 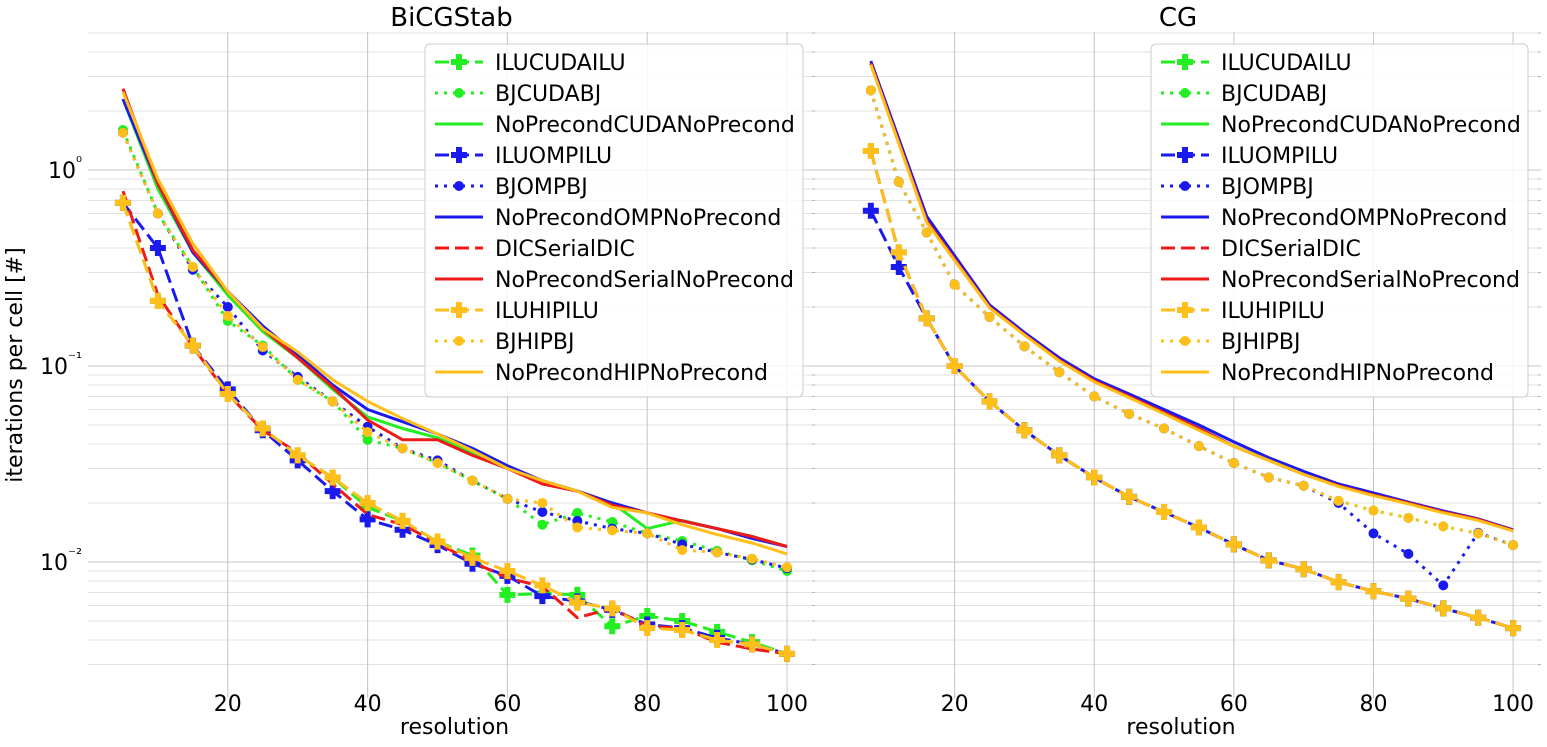 I want to click on legend-entry: DICSerialDIC, so click(x=1261, y=249).